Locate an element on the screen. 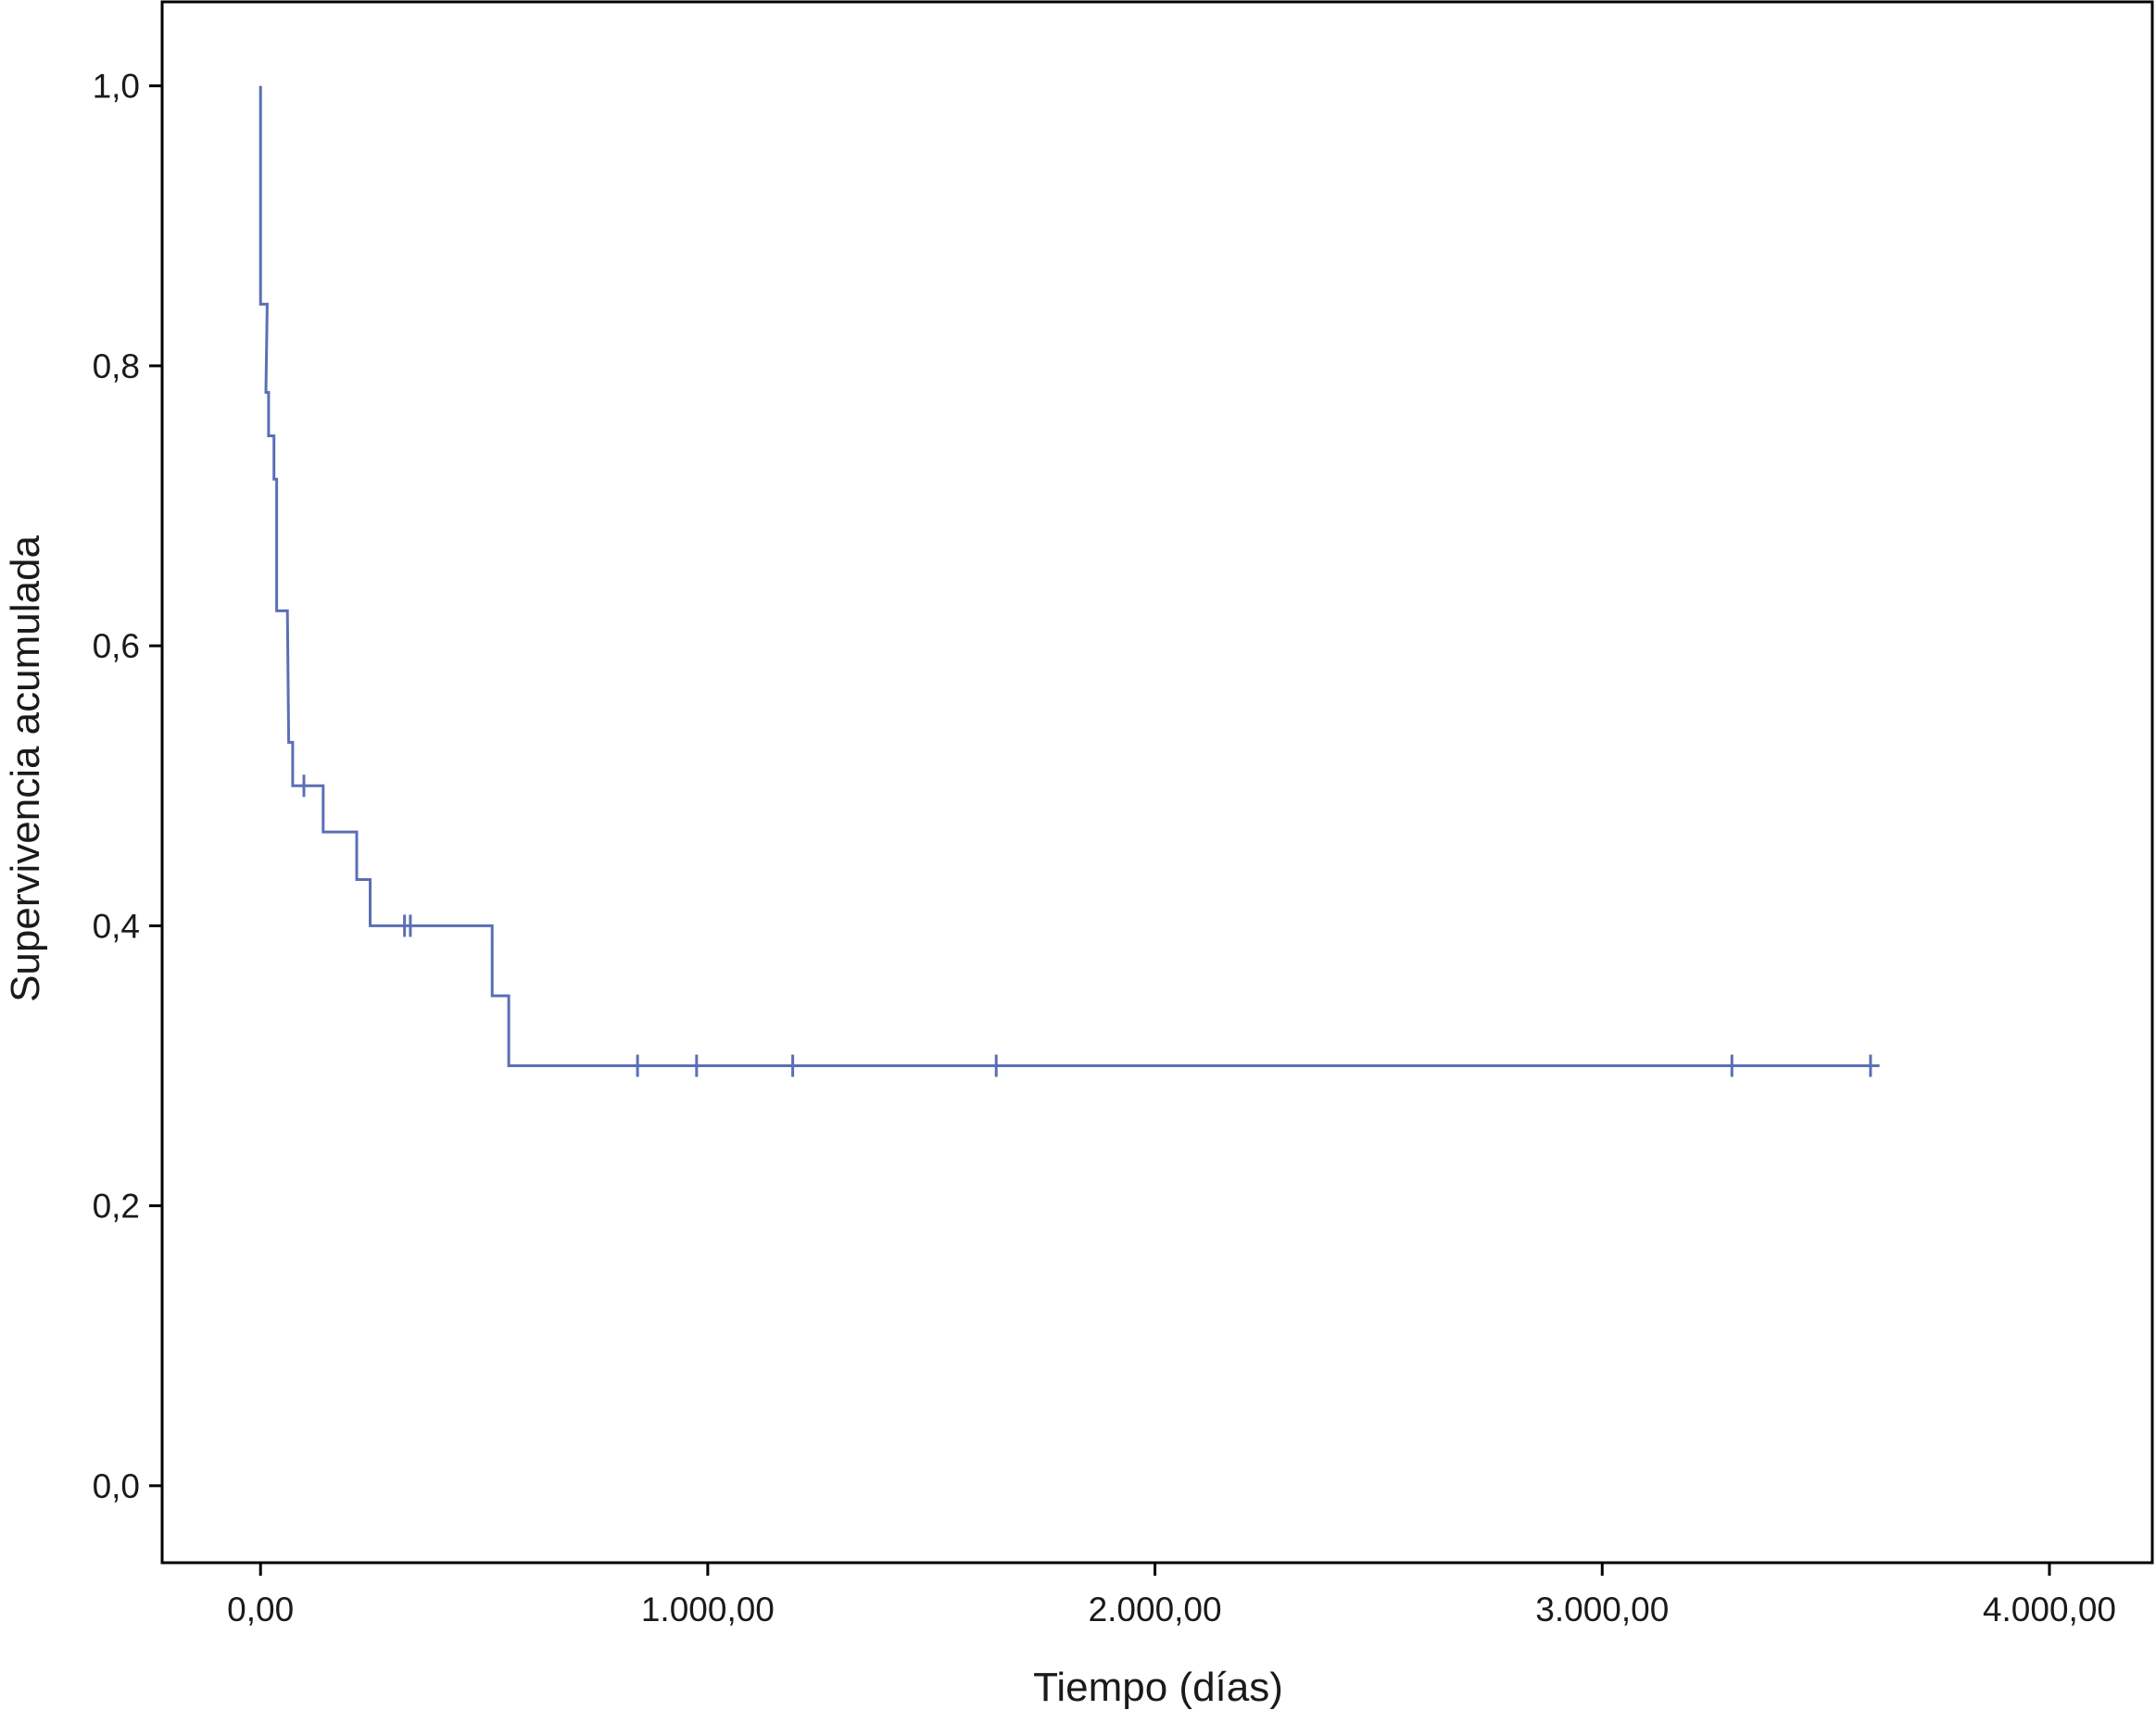 Image resolution: width=2156 pixels, height=1710 pixels. censor-marks is located at coordinates (1087, 925).